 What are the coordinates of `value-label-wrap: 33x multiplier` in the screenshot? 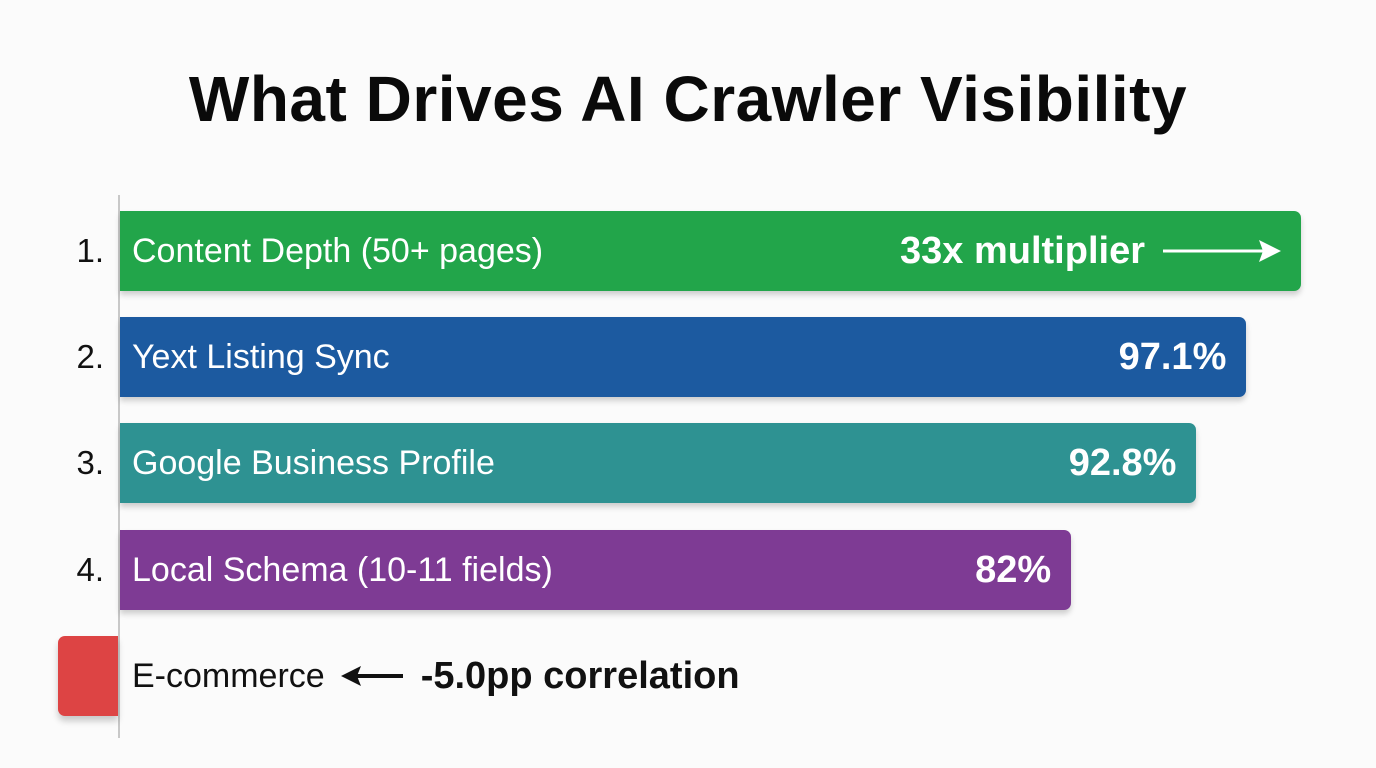 It's located at (1090, 251).